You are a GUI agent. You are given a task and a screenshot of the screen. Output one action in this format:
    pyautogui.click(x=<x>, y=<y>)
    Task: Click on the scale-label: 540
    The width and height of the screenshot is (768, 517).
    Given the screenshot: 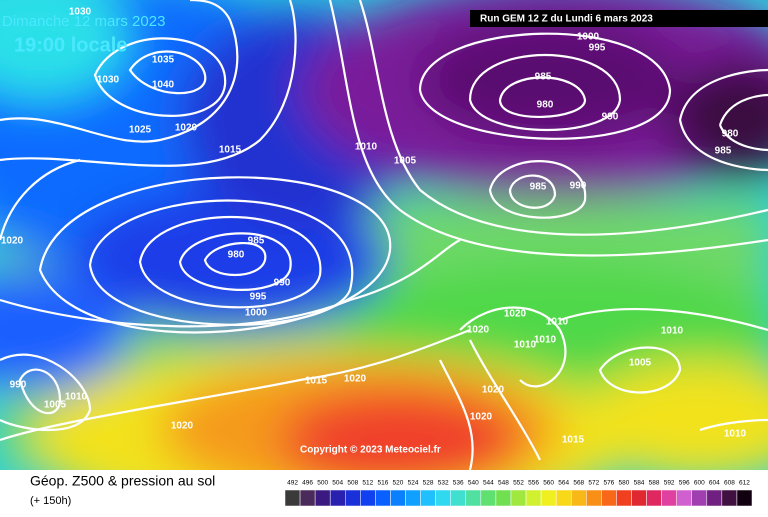 What is the action you would take?
    pyautogui.click(x=473, y=483)
    